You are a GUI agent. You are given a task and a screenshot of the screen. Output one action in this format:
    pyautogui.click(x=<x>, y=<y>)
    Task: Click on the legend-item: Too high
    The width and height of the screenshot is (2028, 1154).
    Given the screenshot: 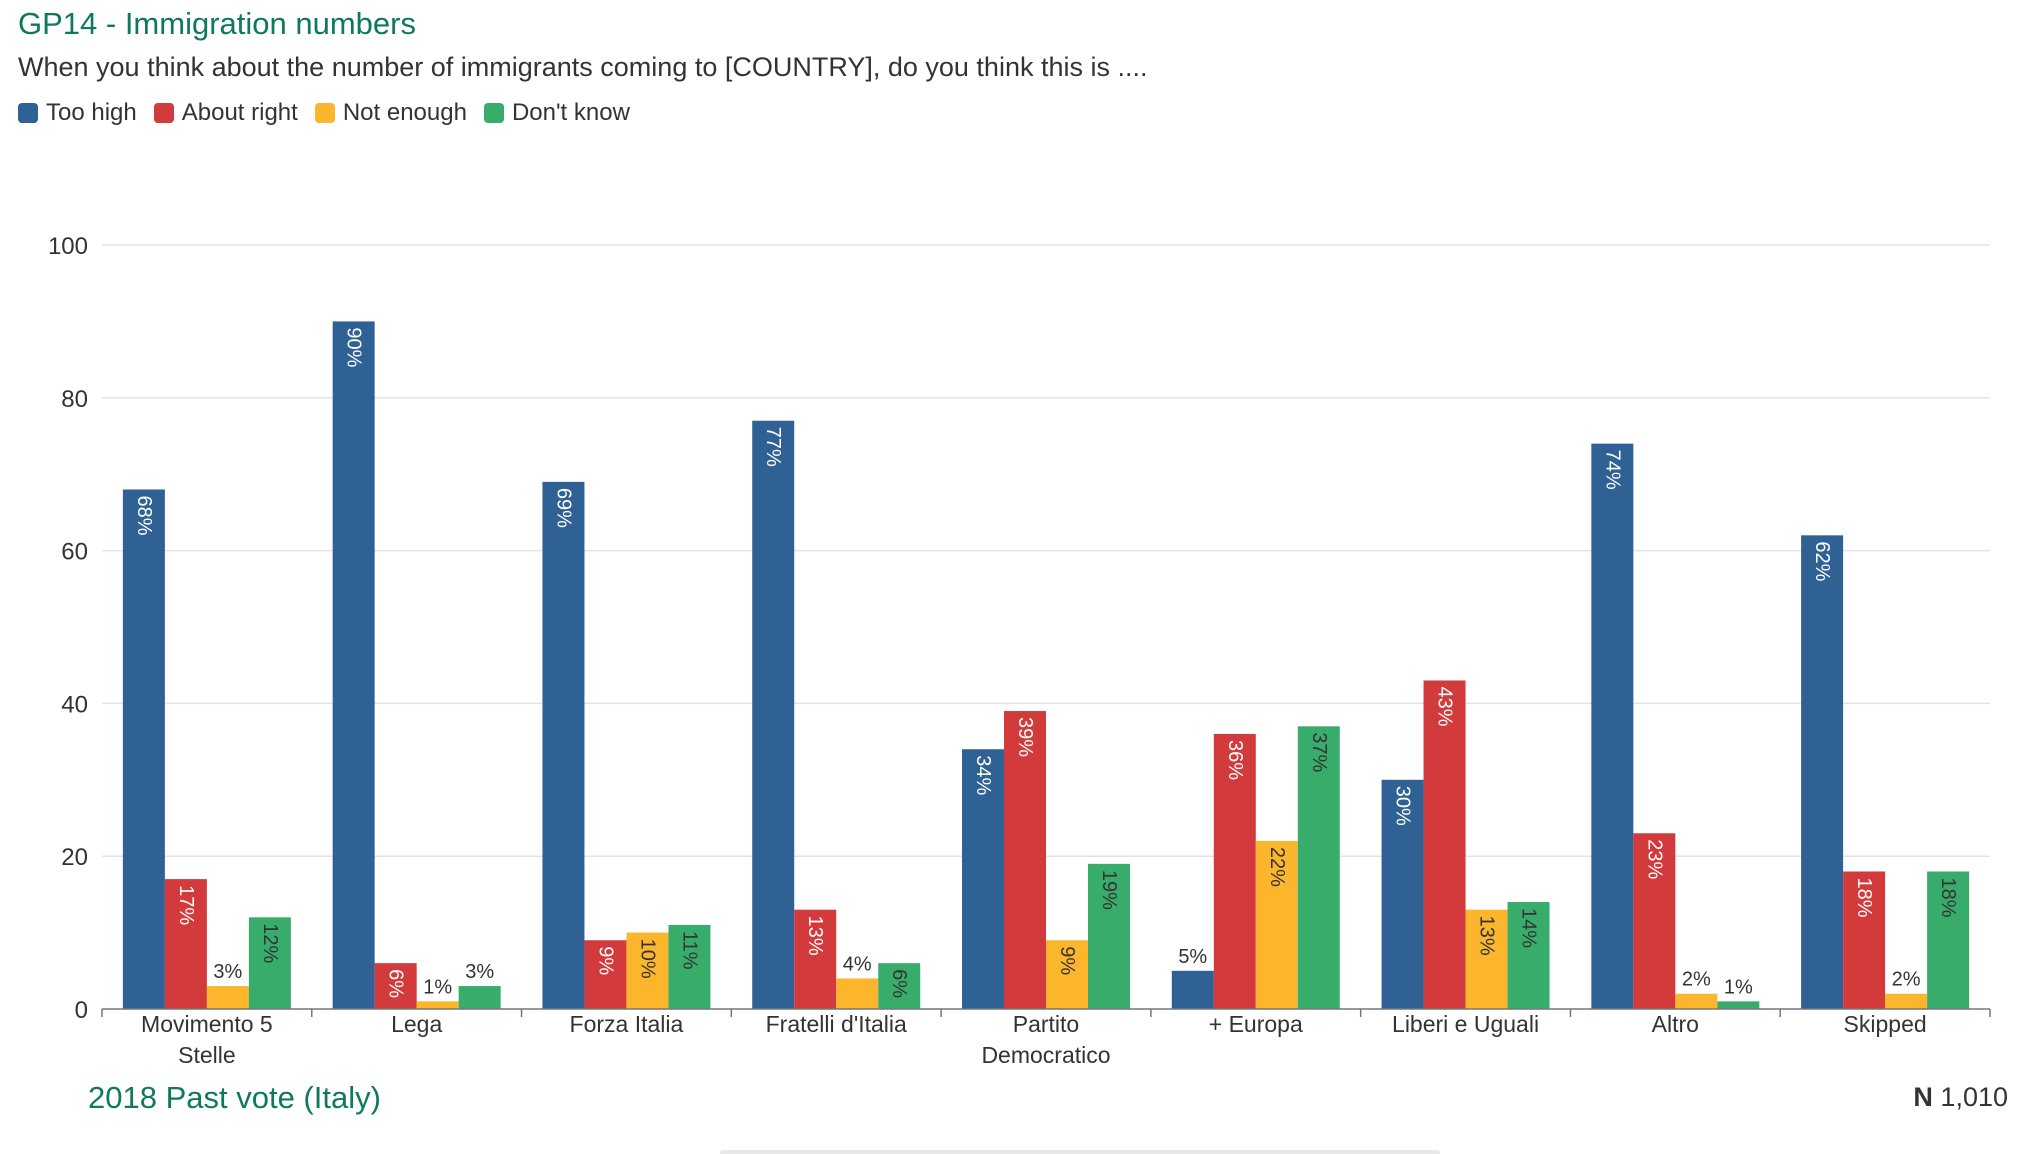 What is the action you would take?
    pyautogui.click(x=77, y=113)
    